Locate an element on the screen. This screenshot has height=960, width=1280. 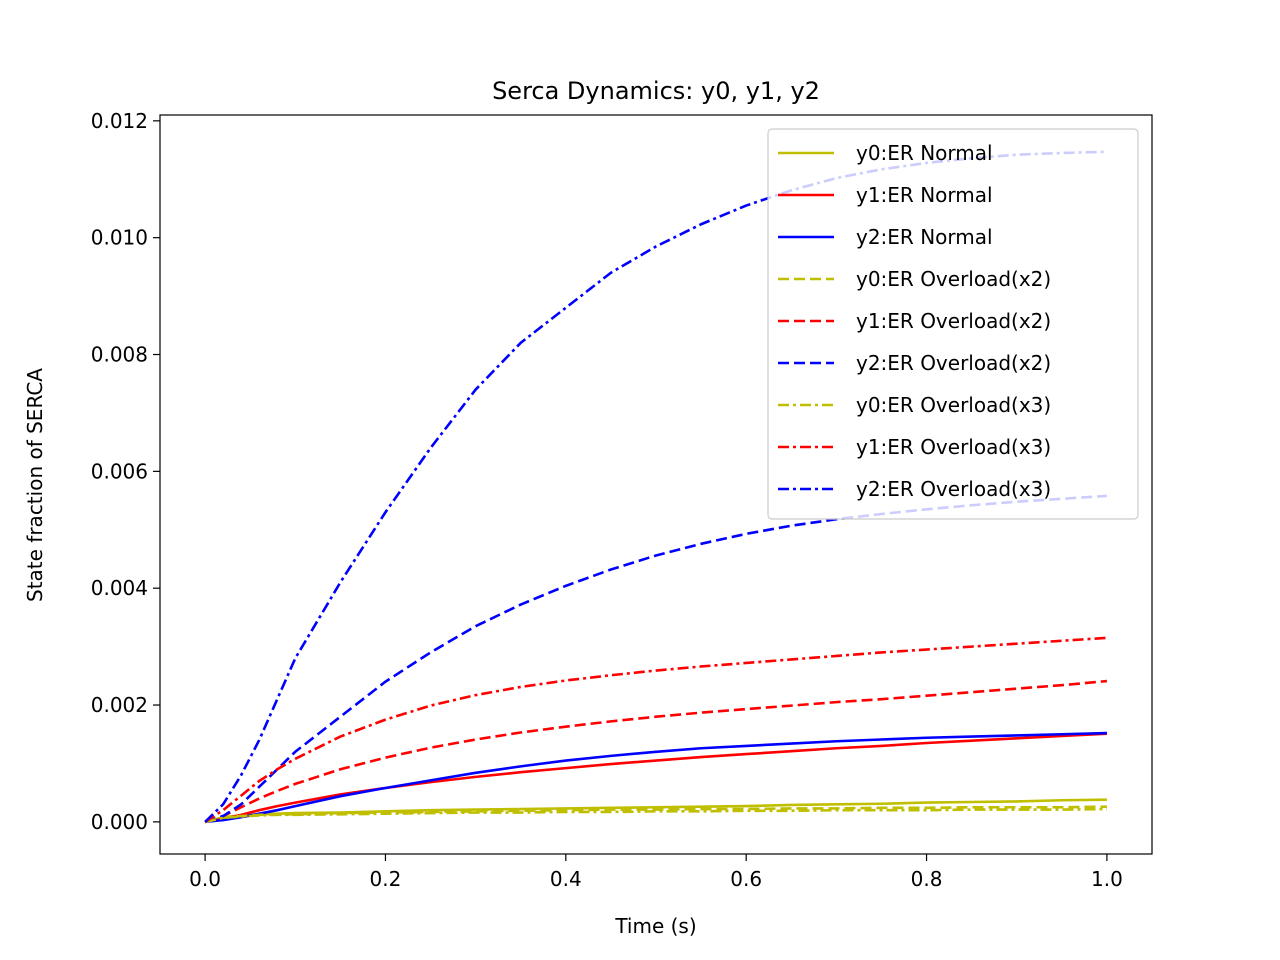
x-tick-label: 0.6 is located at coordinates (746, 879).